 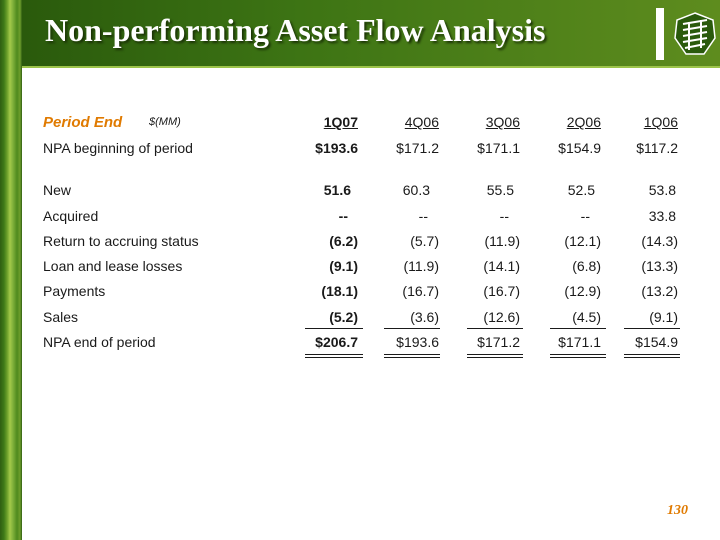 What do you see at coordinates (340, 122) in the screenshot?
I see `column-header: 1Q07` at bounding box center [340, 122].